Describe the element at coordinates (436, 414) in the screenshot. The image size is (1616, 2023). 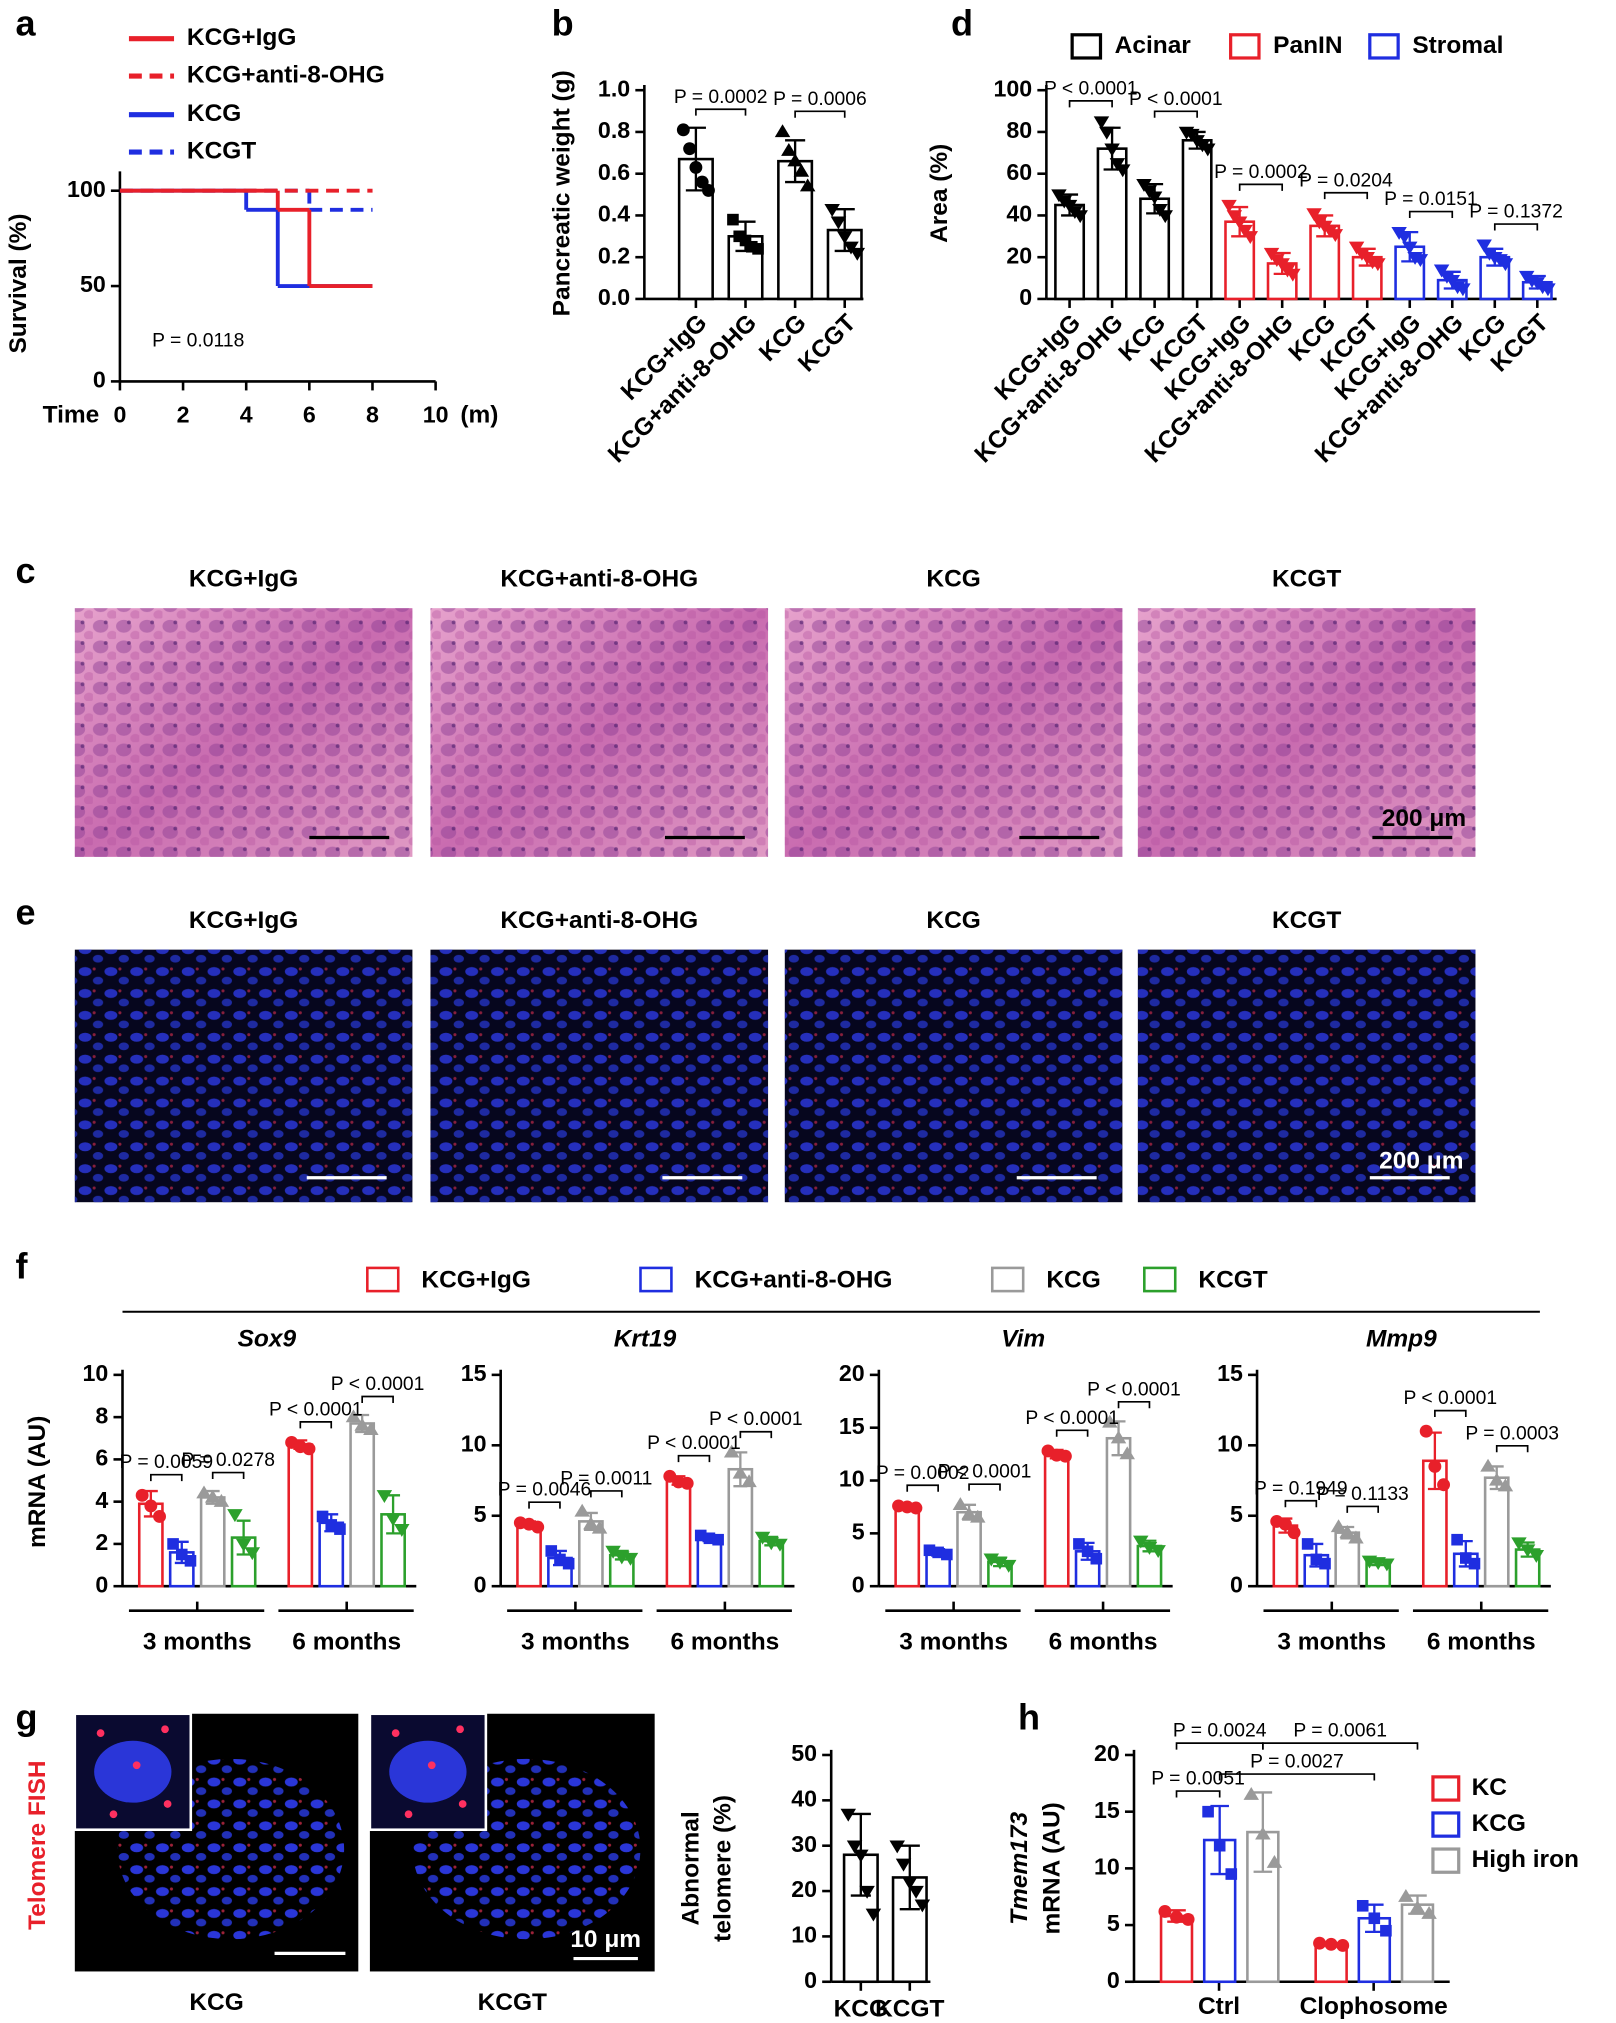
I see `x-tick-label: 10` at that location.